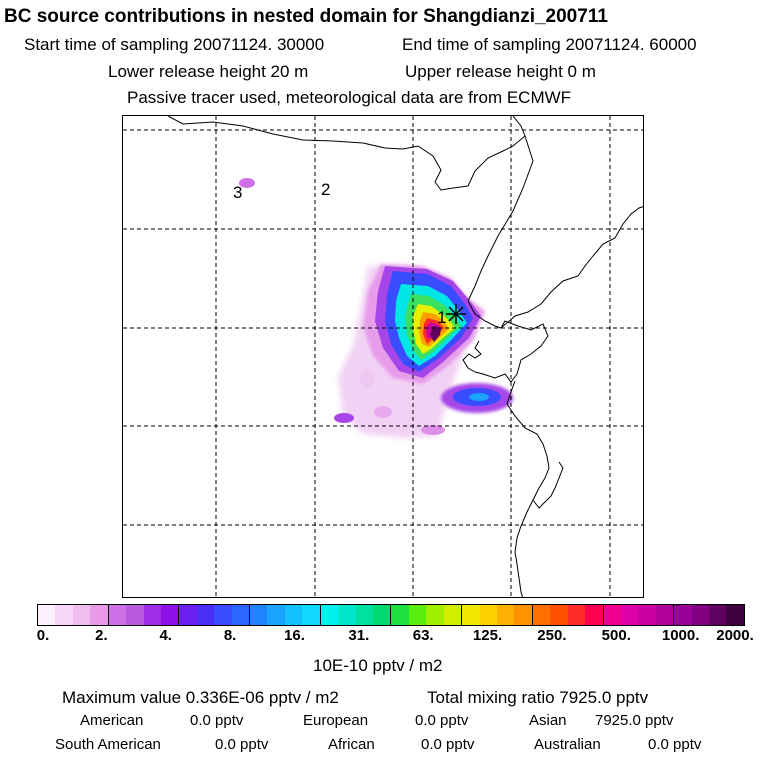 Image resolution: width=768 pixels, height=768 pixels. I want to click on asian-value: 7925.0 pptv, so click(634, 720).